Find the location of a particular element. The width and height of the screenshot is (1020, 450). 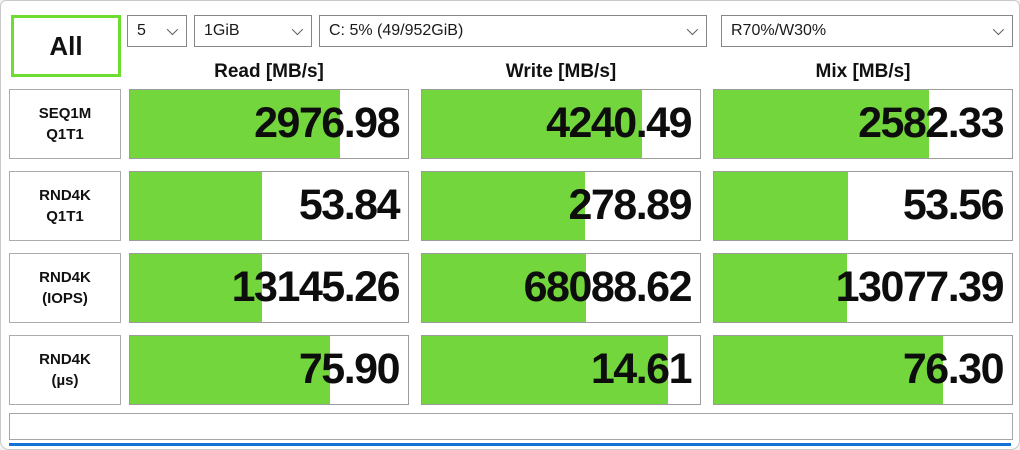

result-cell-iops-write: 68088.62 is located at coordinates (561, 288).